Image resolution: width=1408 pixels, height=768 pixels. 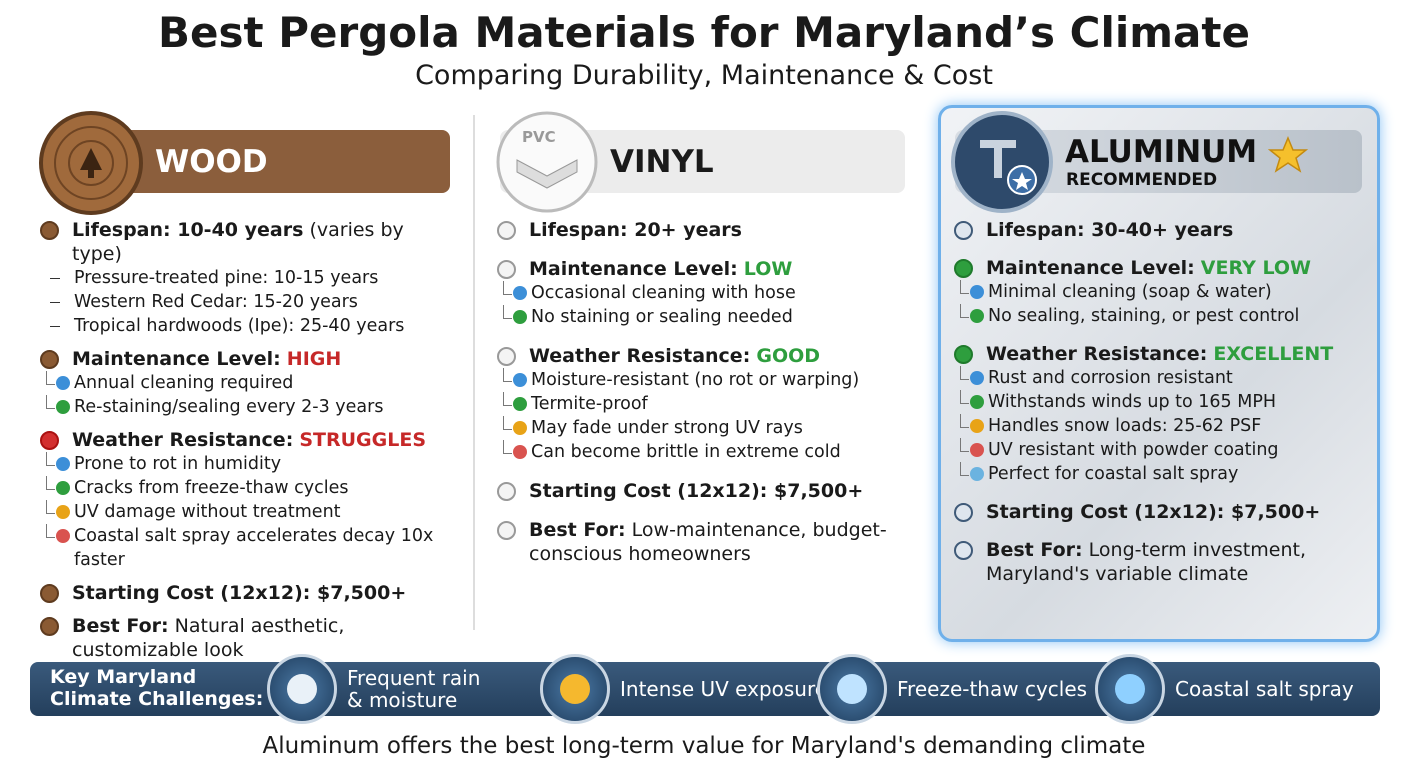 What do you see at coordinates (539, 137) in the screenshot?
I see `icon-text: PVC` at bounding box center [539, 137].